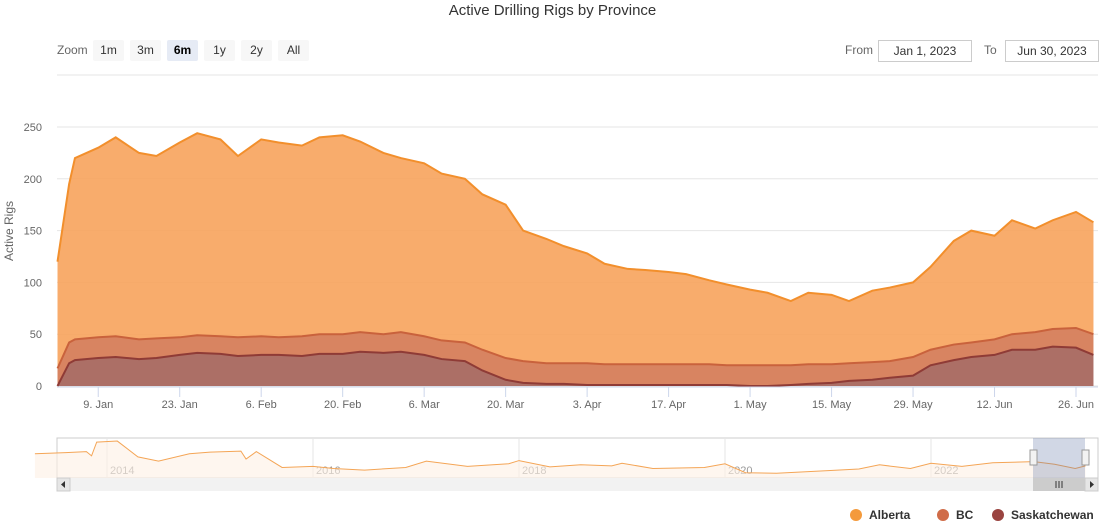 This screenshot has width=1105, height=528. What do you see at coordinates (859, 50) in the screenshot?
I see `from-label: From` at bounding box center [859, 50].